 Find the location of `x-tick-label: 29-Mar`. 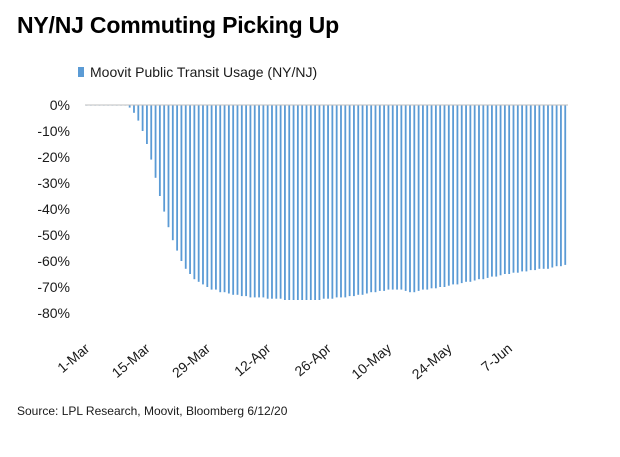

x-tick-label: 29-Mar is located at coordinates (191, 360).